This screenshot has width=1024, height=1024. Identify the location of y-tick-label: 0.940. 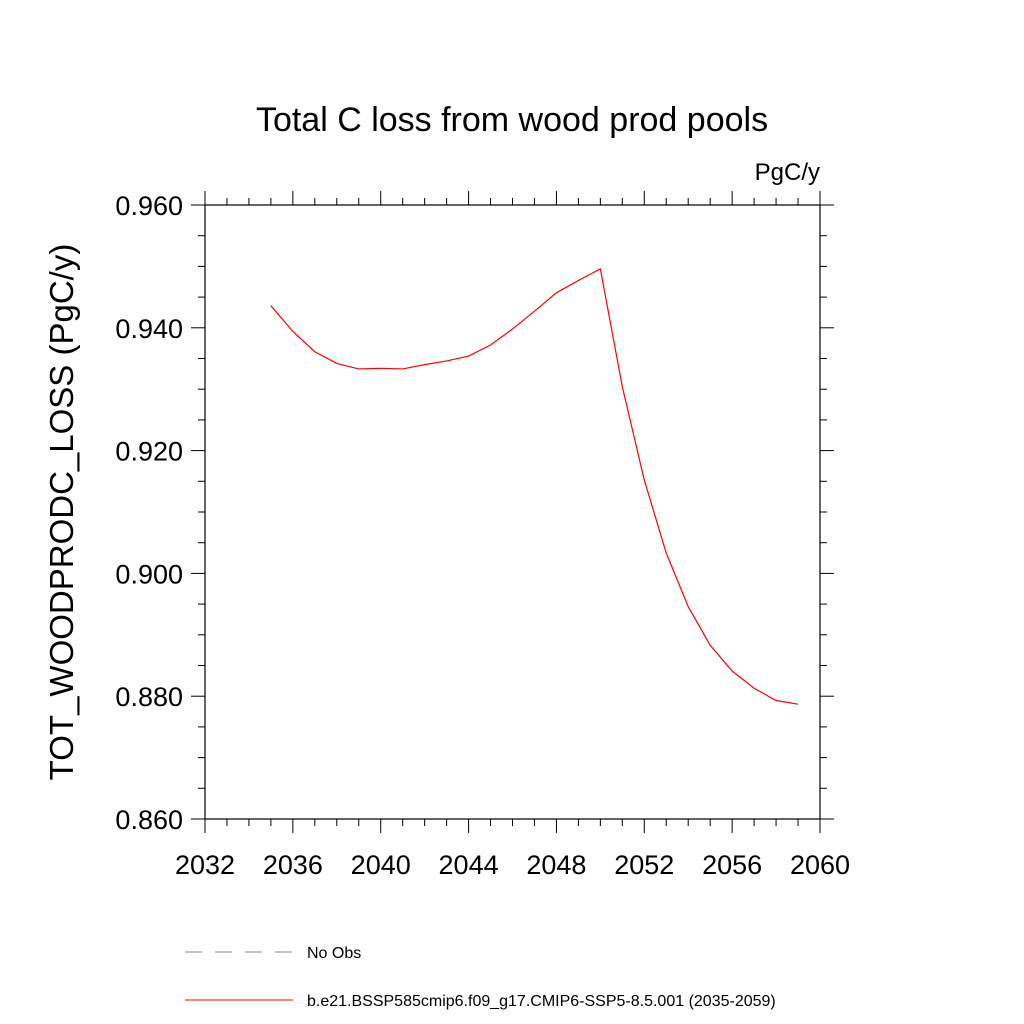
(149, 329).